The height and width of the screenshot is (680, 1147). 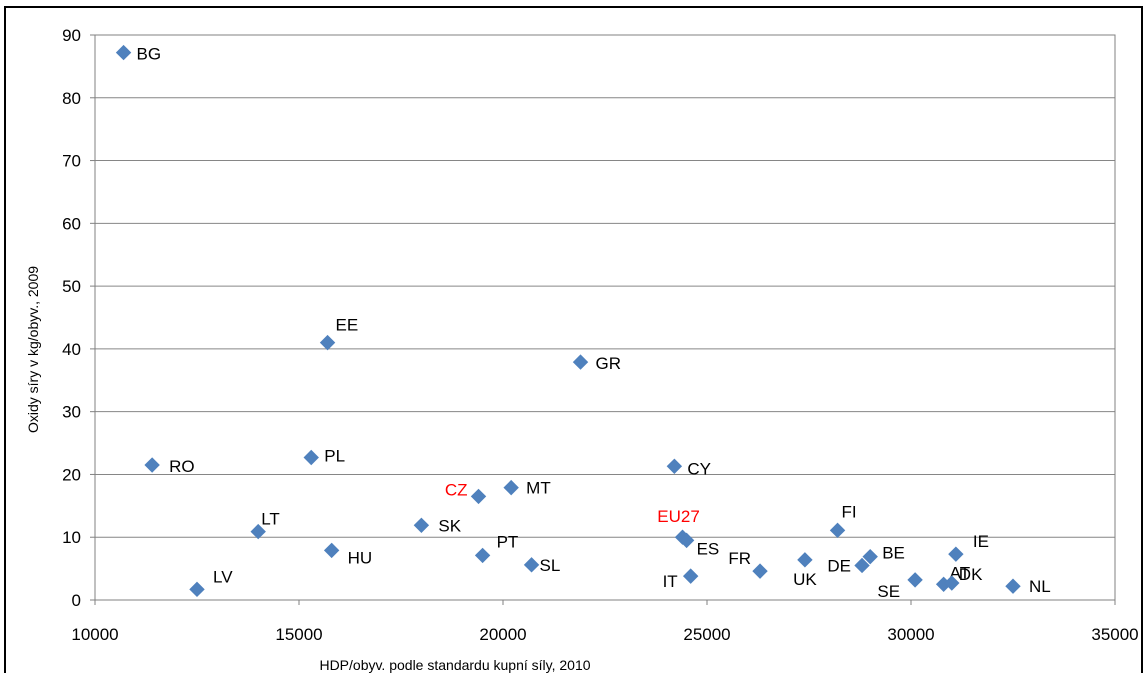 I want to click on marker-se, so click(x=915, y=580).